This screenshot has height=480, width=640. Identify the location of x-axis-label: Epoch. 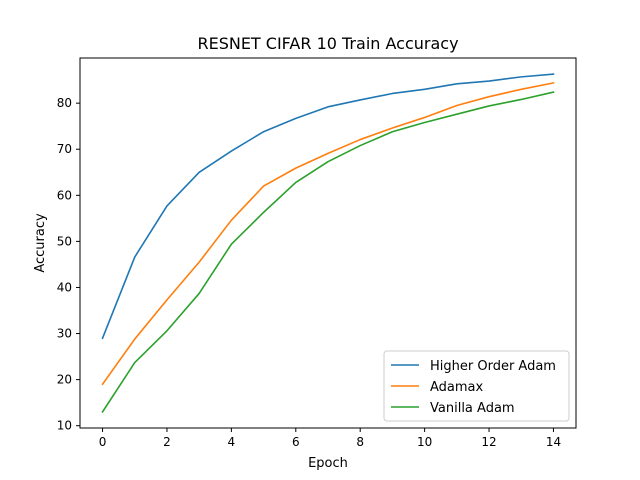
(328, 463).